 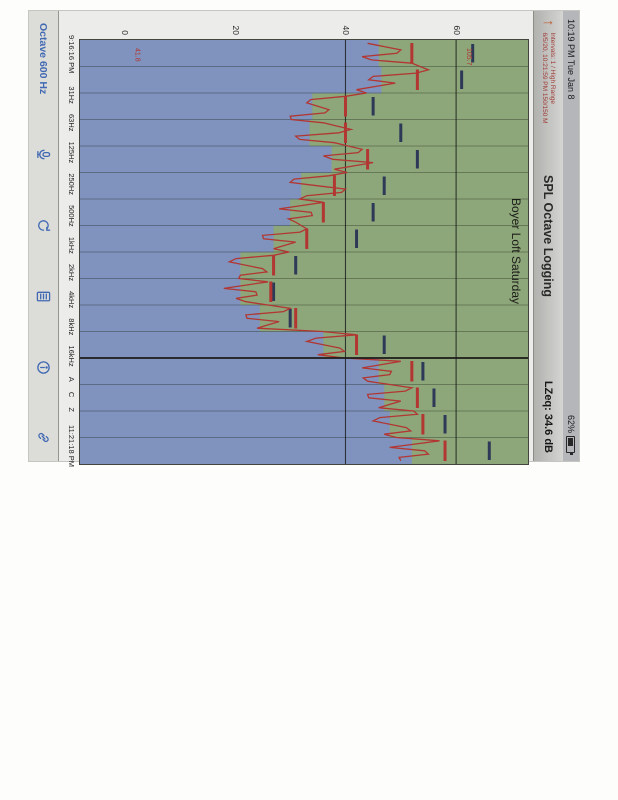 What do you see at coordinates (72, 95) in the screenshot?
I see `band-selector-item: 31Hz` at bounding box center [72, 95].